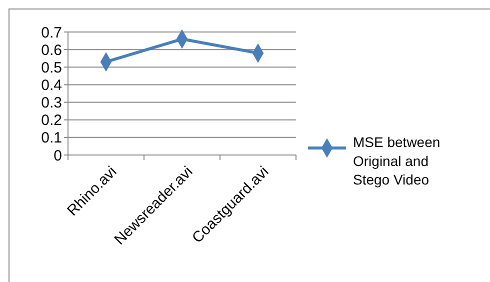 This screenshot has height=282, width=490. What do you see at coordinates (51, 121) in the screenshot?
I see `y-tick-label: 0.2` at bounding box center [51, 121].